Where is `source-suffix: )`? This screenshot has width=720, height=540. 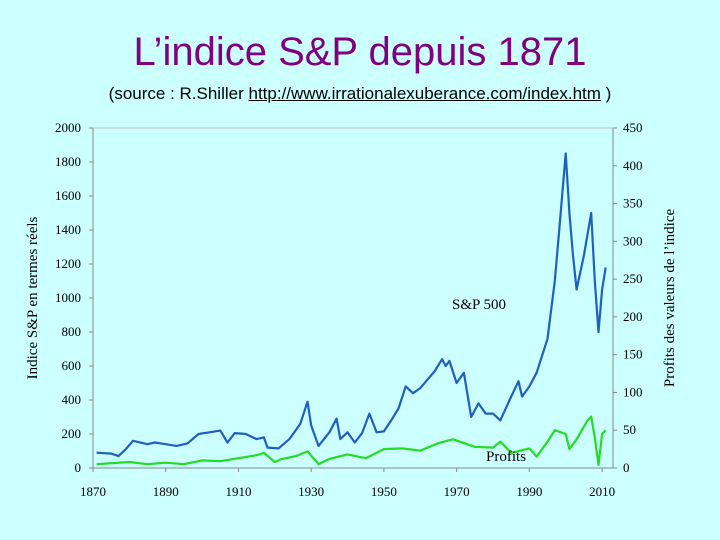 source-suffix: ) is located at coordinates (606, 93).